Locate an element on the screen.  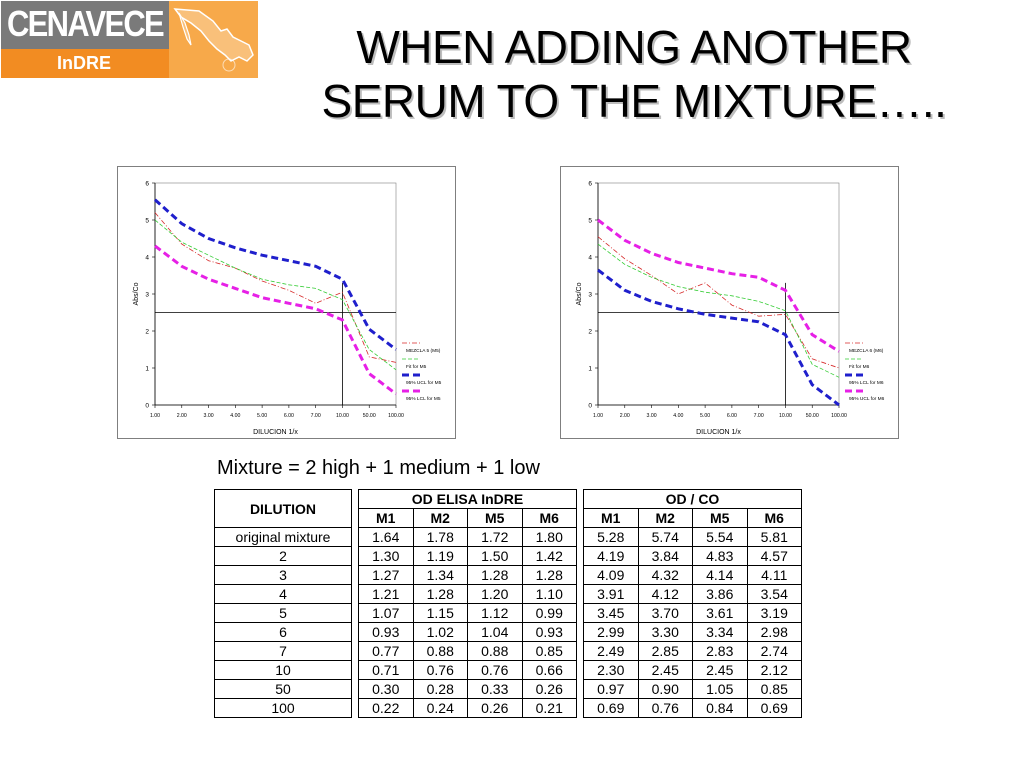
od-cell: 1.80 is located at coordinates (549, 537).